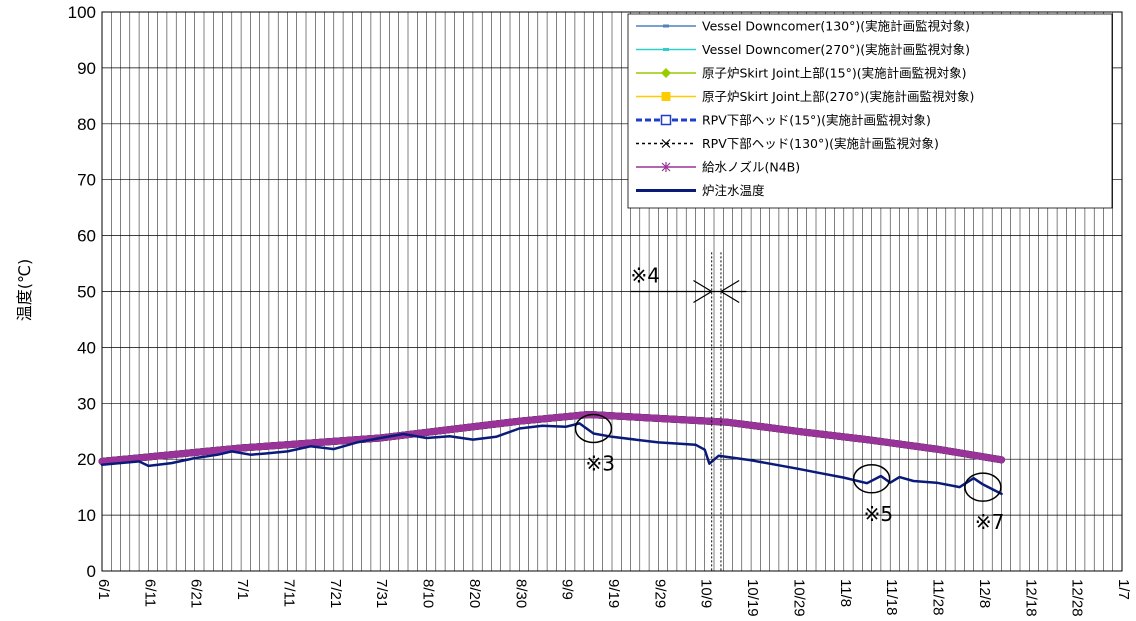 This screenshot has height=621, width=1136. I want to click on legend-label: Vessel Downcomer(270°)(実施計画監視対象), so click(836, 49).